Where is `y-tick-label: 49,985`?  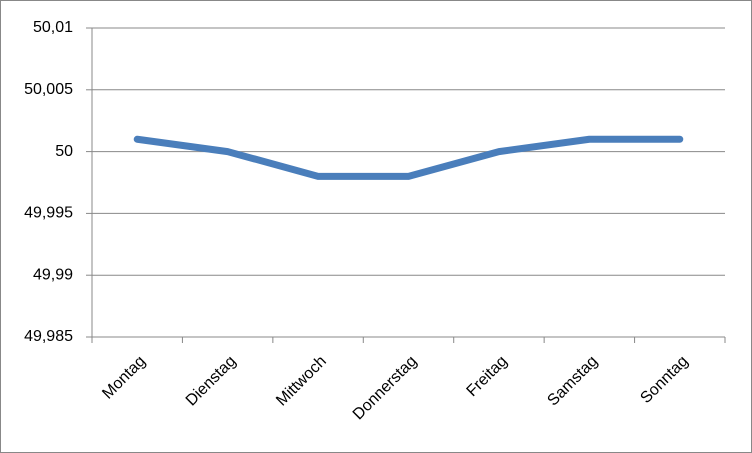
y-tick-label: 49,985 is located at coordinates (48, 336).